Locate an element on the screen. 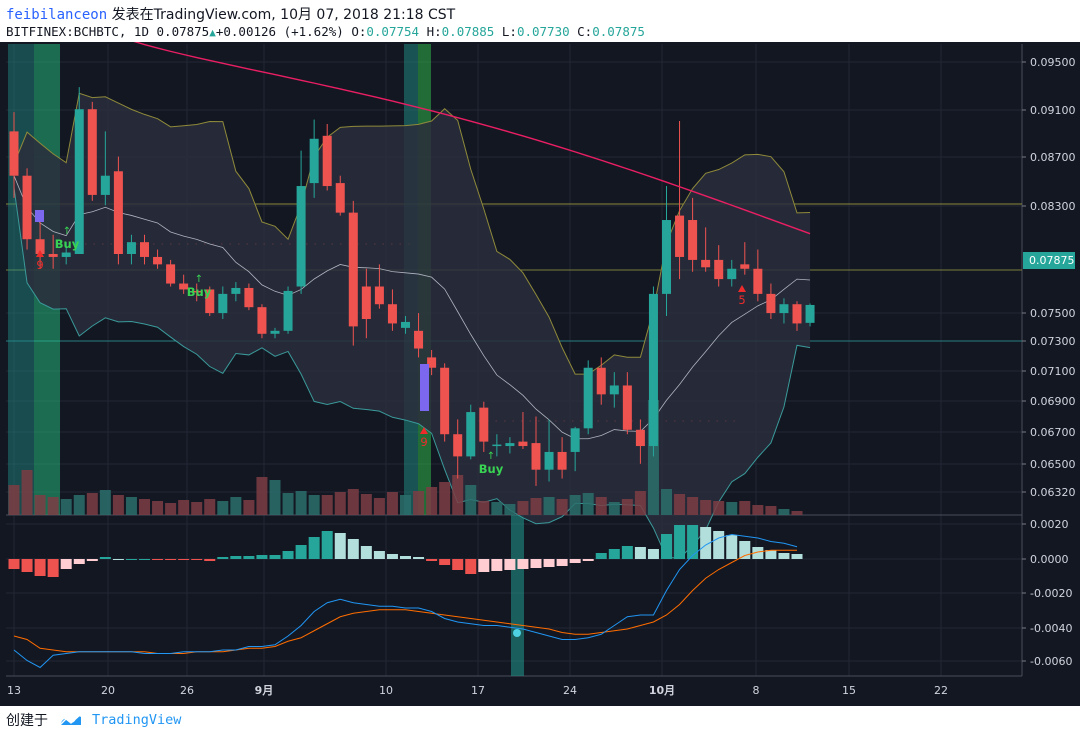  price-tick-label: 0.06500 is located at coordinates (1053, 464).